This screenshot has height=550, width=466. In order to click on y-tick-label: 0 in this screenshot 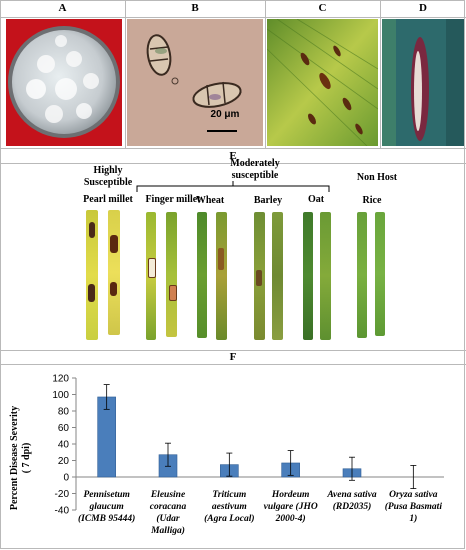, I will do `click(66, 478)`.